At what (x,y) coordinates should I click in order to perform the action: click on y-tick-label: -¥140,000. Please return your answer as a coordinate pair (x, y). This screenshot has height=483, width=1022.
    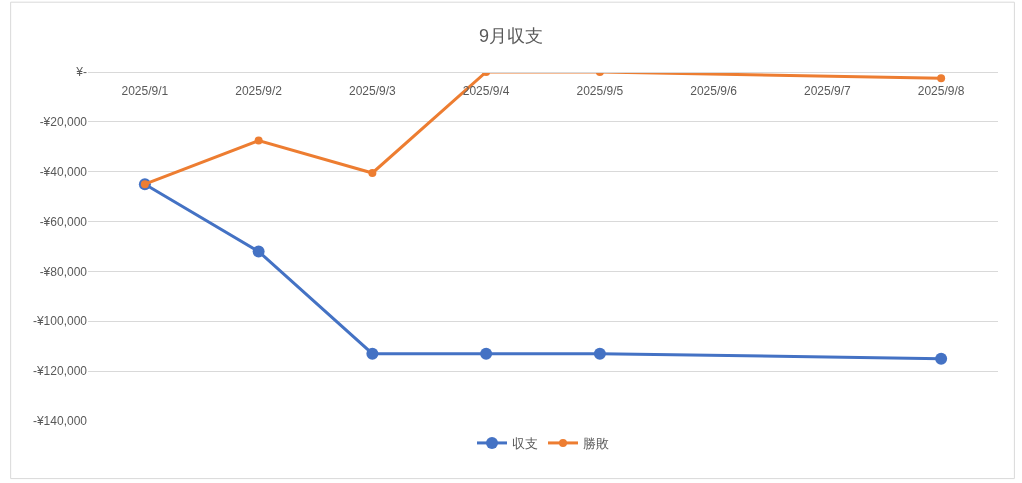
    Looking at the image, I should click on (60, 421).